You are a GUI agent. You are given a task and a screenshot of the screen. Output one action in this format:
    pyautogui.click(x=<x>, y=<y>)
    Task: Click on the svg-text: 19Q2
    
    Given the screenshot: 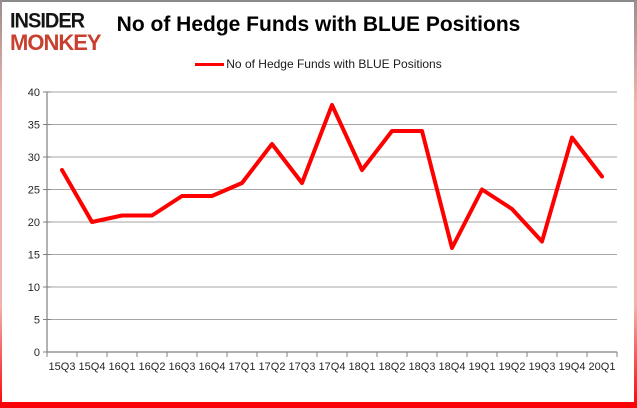 What is the action you would take?
    pyautogui.click(x=512, y=367)
    